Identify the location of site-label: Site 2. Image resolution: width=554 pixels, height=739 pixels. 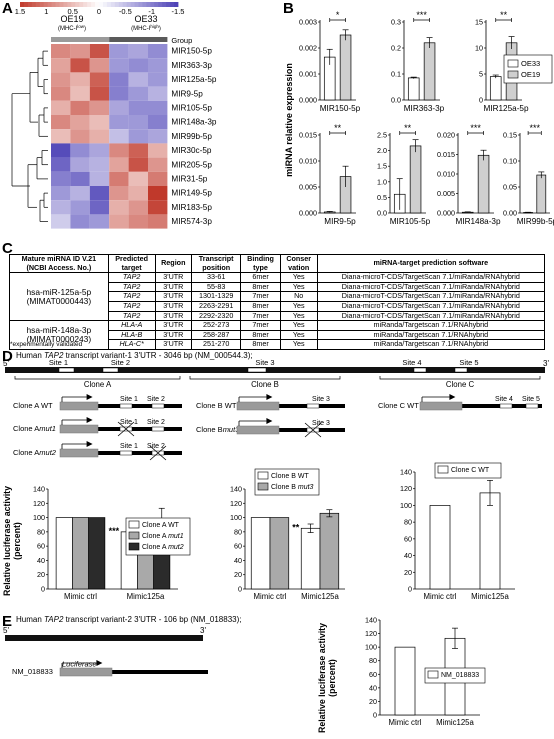
(120, 362).